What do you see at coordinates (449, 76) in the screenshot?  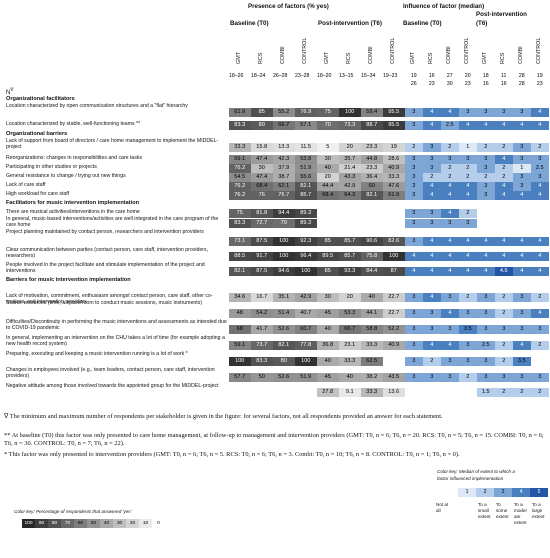 I see `influence-n-value: 27` at bounding box center [449, 76].